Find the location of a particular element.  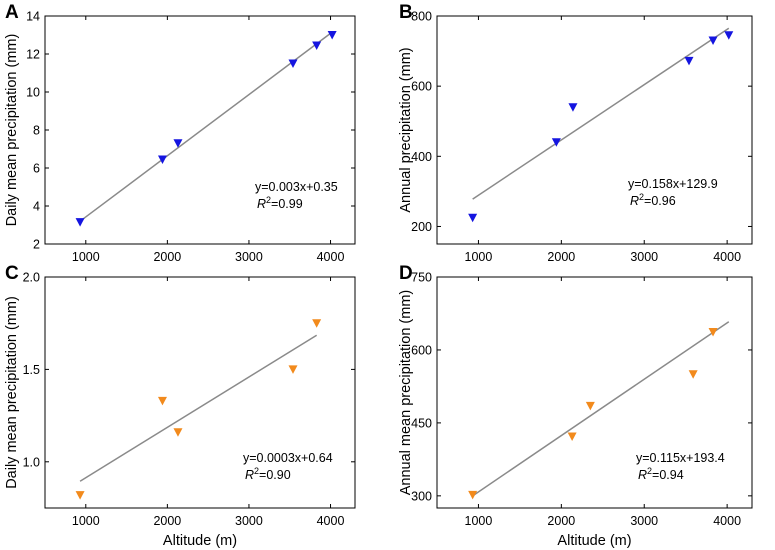

panel-c-ytick-label: 1.0 is located at coordinates (31, 462).